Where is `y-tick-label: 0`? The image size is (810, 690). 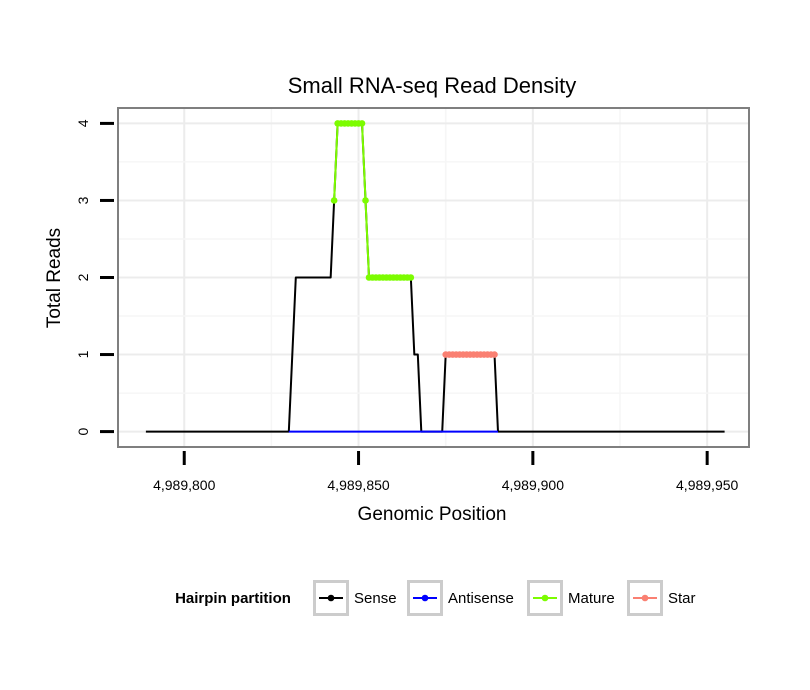
y-tick-label: 0 is located at coordinates (83, 431).